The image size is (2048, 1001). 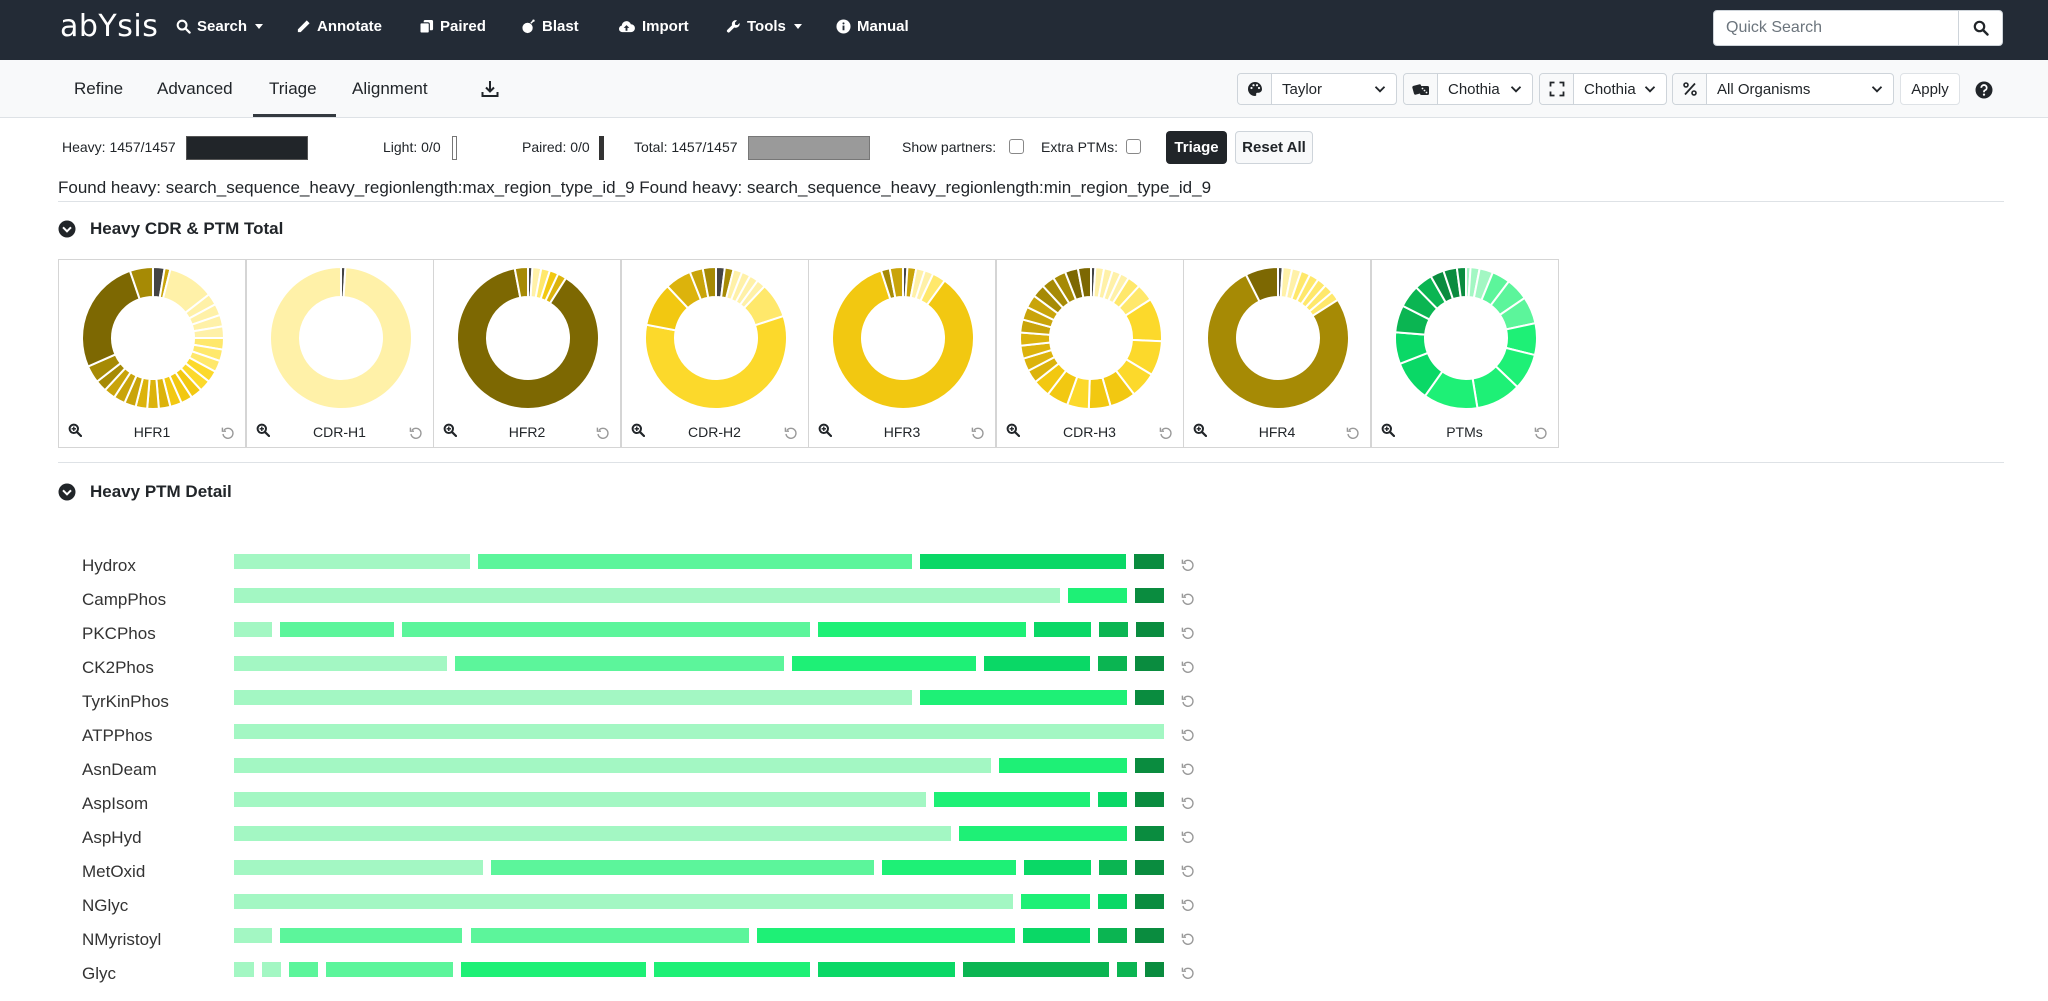 I want to click on show-partners-checkbox, so click(x=1016, y=146).